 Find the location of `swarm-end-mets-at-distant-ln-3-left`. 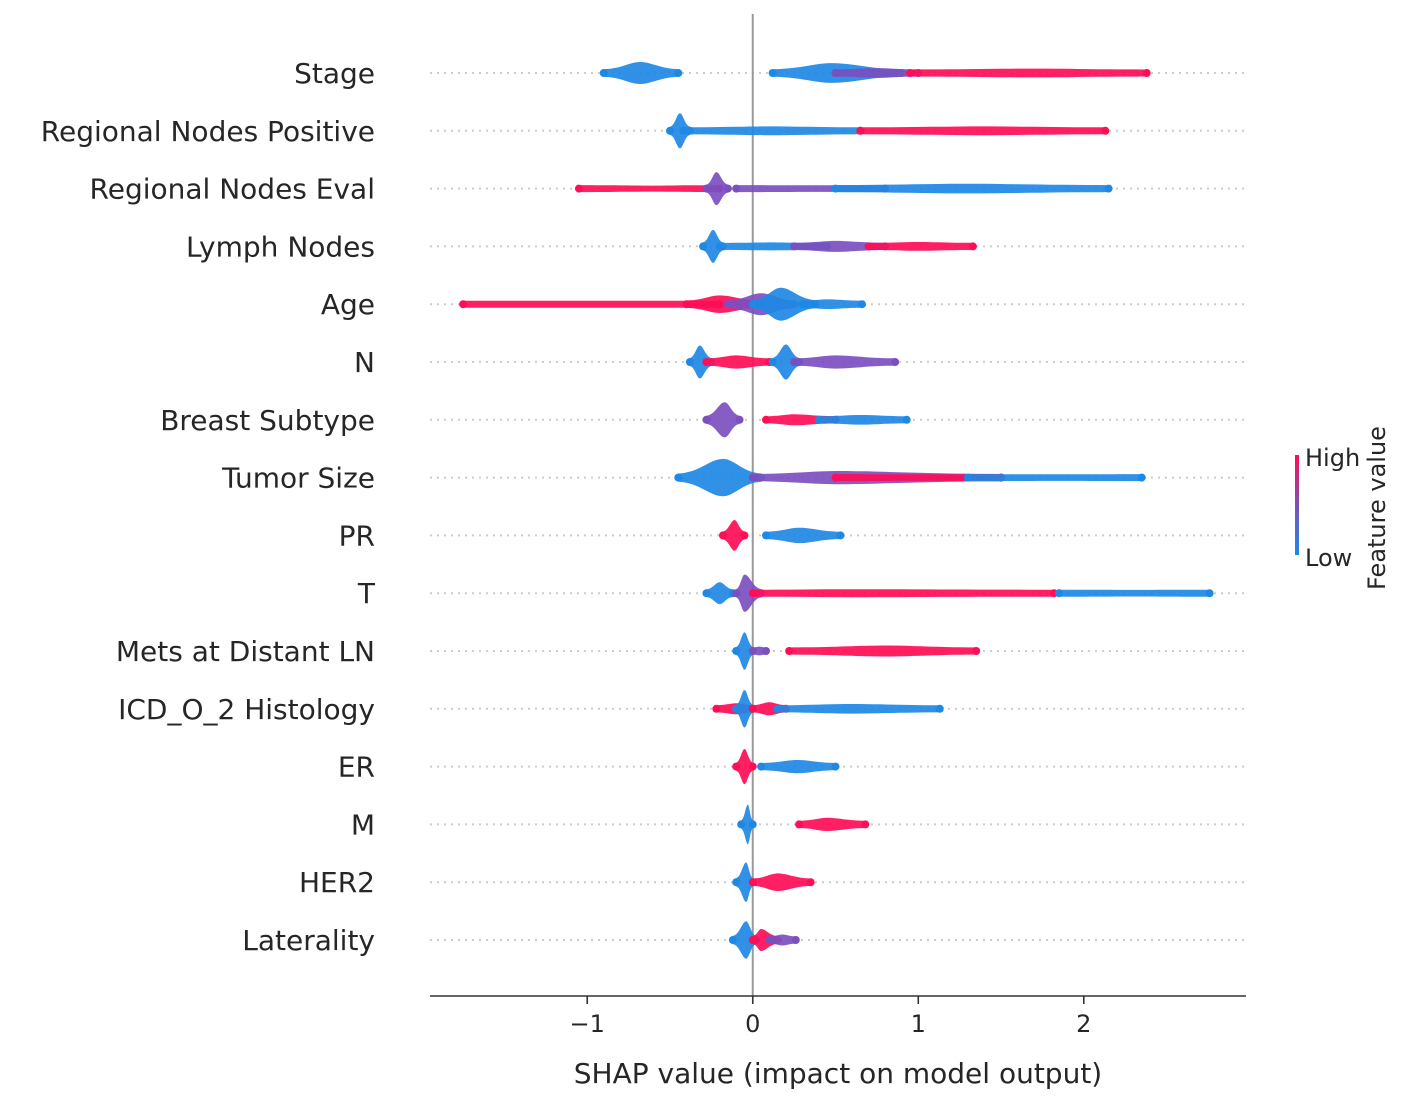

swarm-end-mets-at-distant-ln-3-left is located at coordinates (789, 651).